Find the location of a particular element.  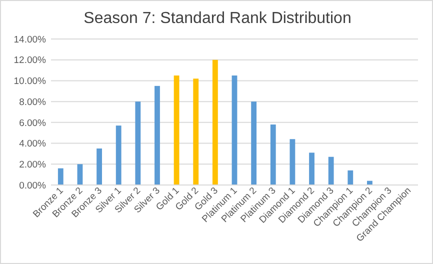

chart-title: Season 7: Standard Rank Distribution is located at coordinates (218, 18).